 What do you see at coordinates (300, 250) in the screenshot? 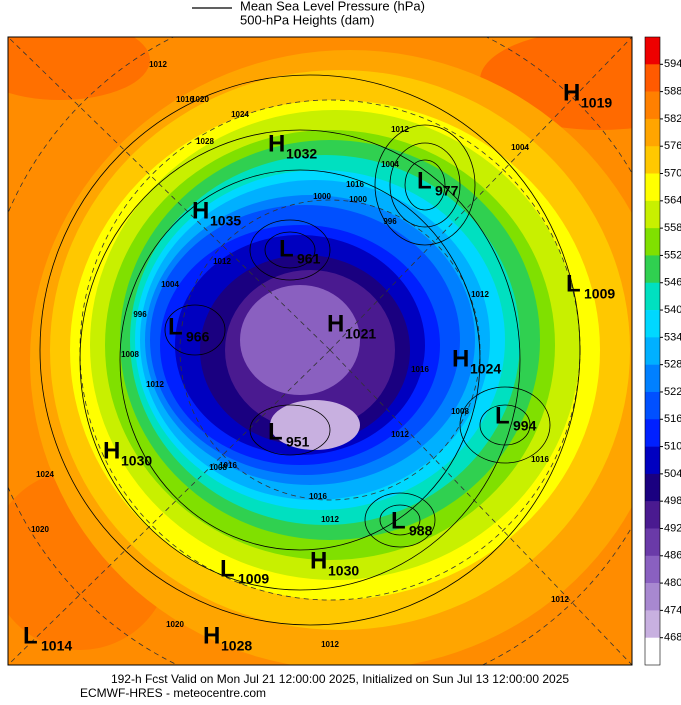
I see `pressure-center: L 961` at bounding box center [300, 250].